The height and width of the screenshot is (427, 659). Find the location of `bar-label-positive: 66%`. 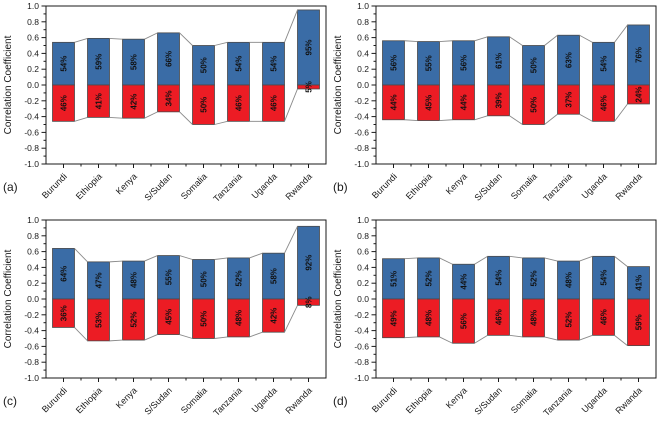

bar-label-positive: 66% is located at coordinates (169, 59).